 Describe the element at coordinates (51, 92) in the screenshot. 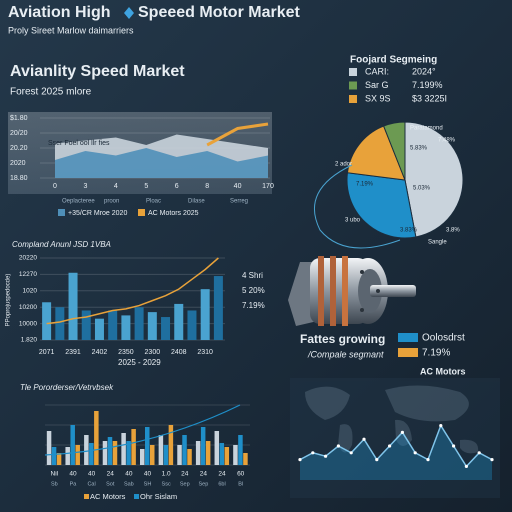

I see `section-subtitle: Forest 2025 mlore` at that location.